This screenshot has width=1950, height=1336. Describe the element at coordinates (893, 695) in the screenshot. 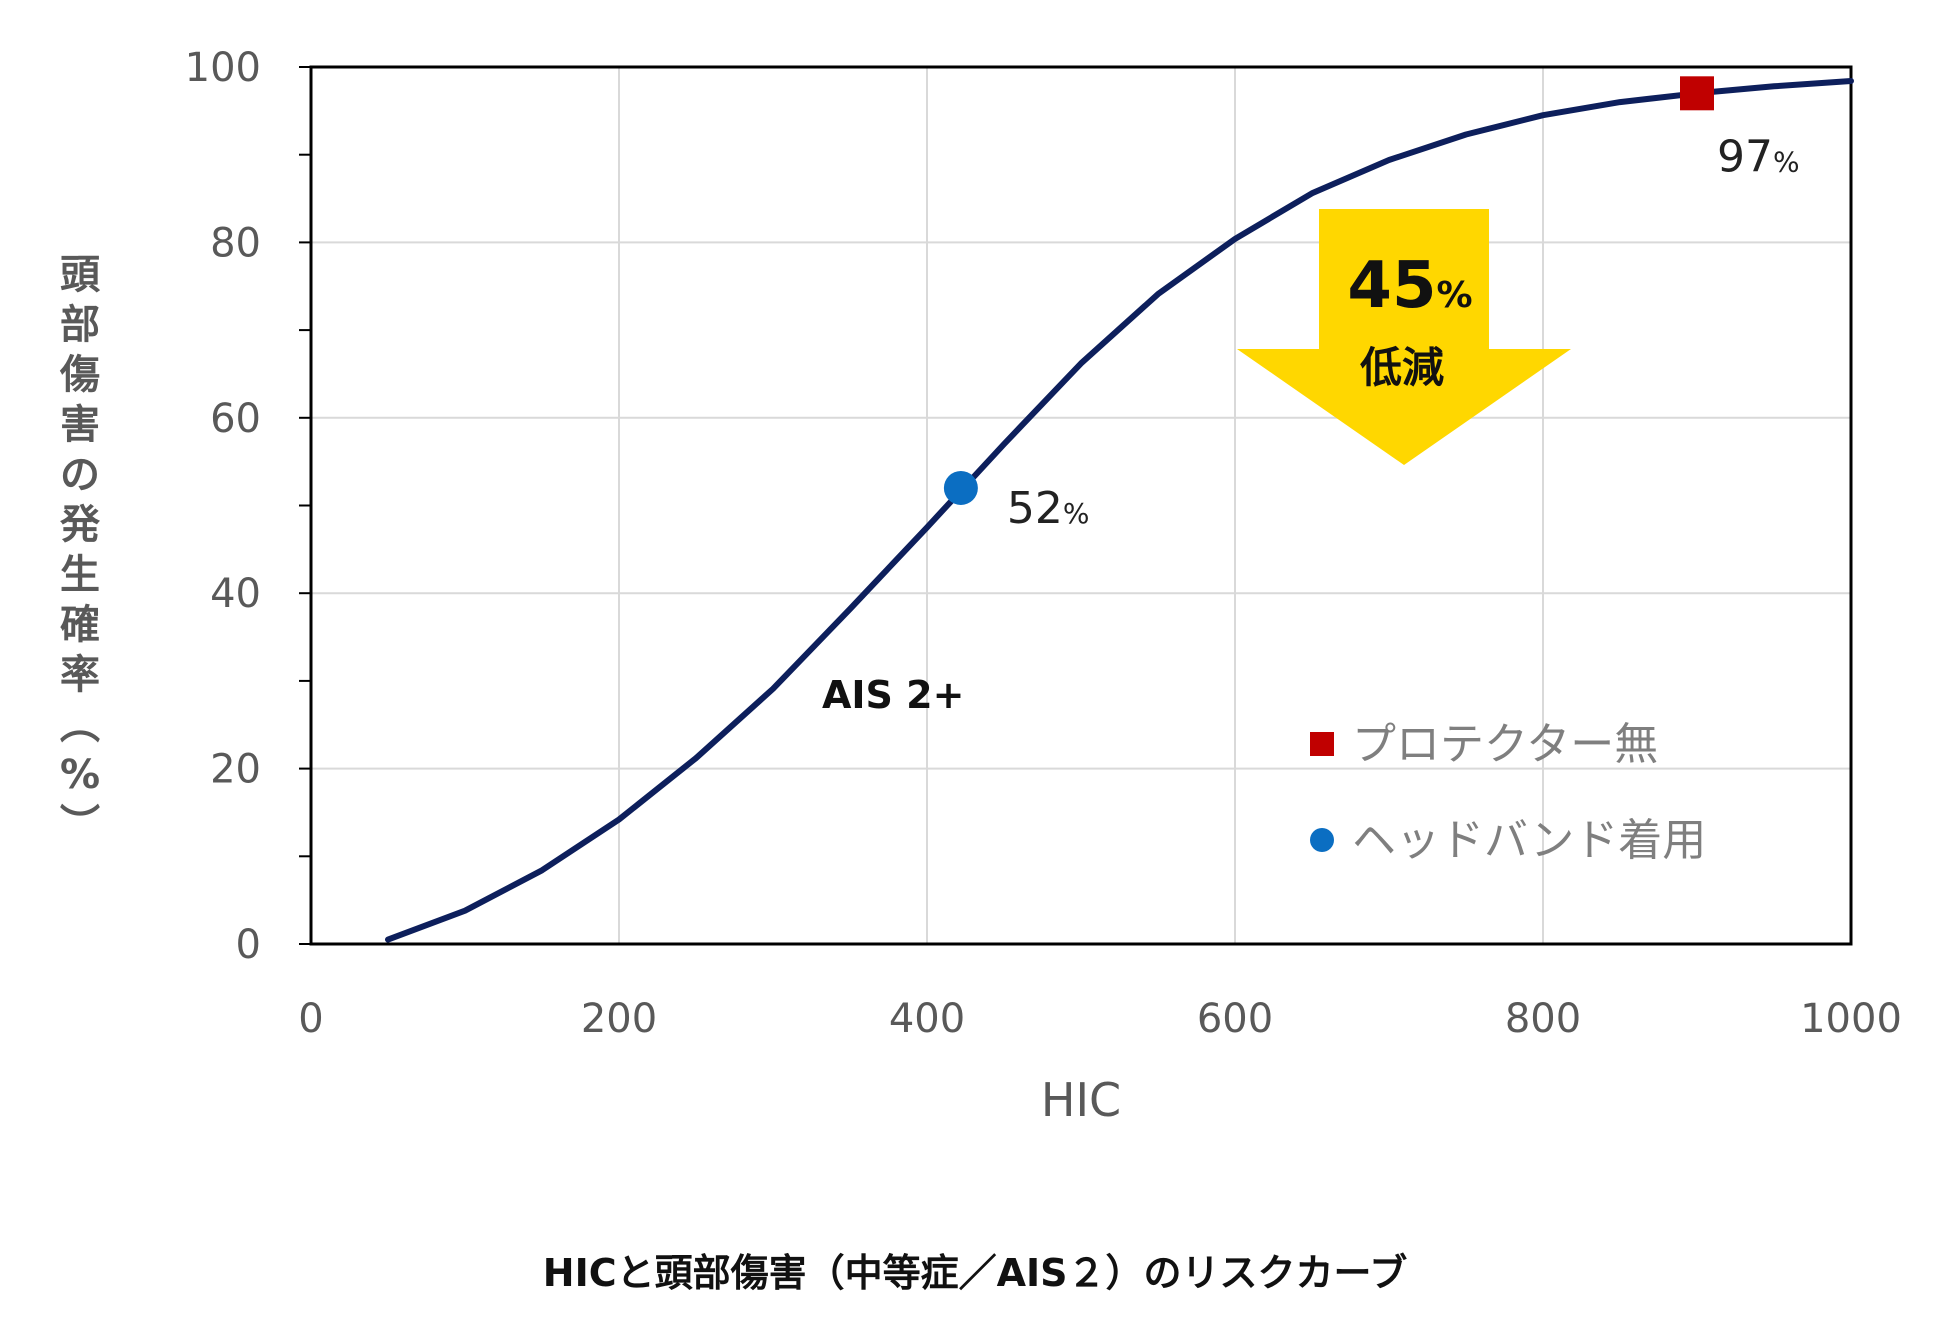

I see `curve-label: AIS 2+` at that location.